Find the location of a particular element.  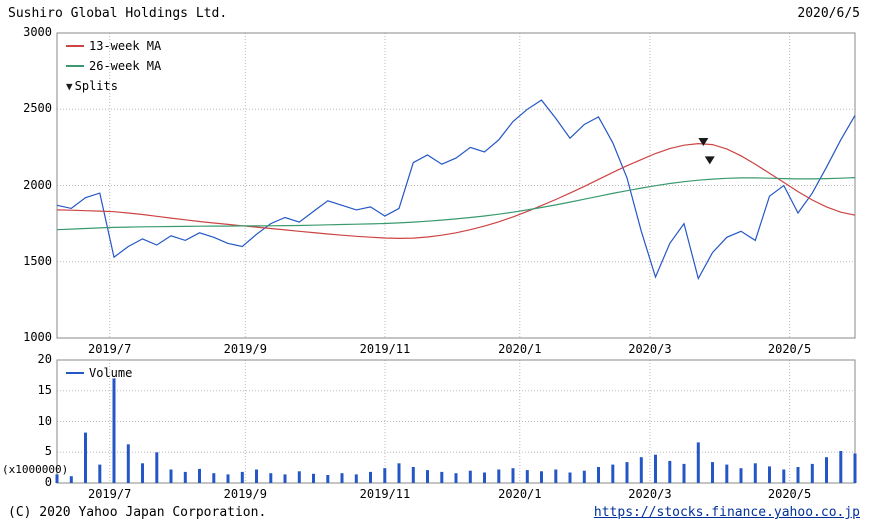

price-ytick-label: 2500 is located at coordinates (37, 108).